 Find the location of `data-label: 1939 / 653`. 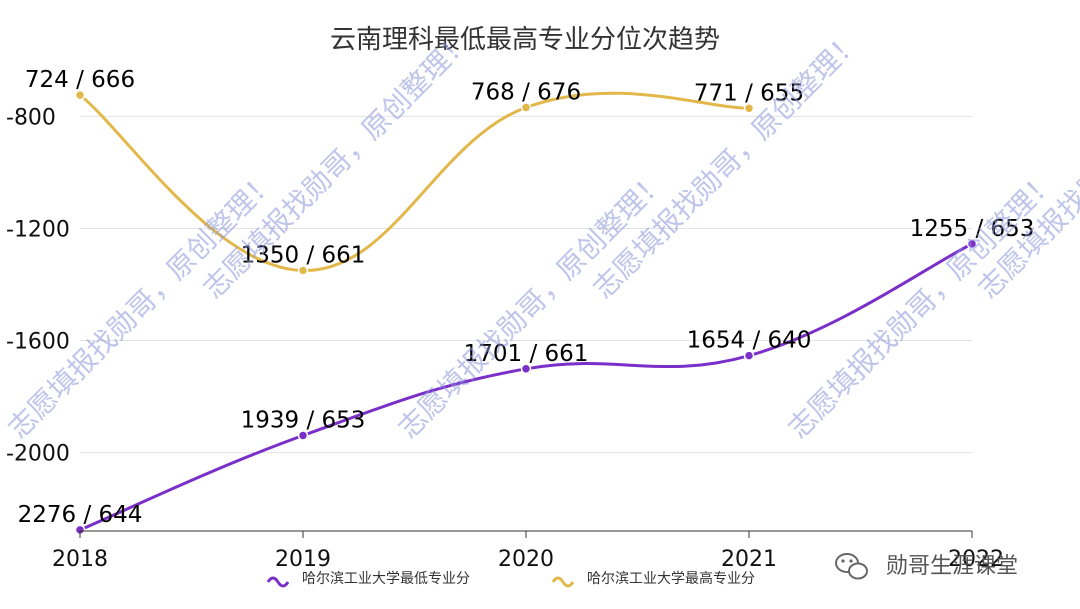

data-label: 1939 / 653 is located at coordinates (303, 420).